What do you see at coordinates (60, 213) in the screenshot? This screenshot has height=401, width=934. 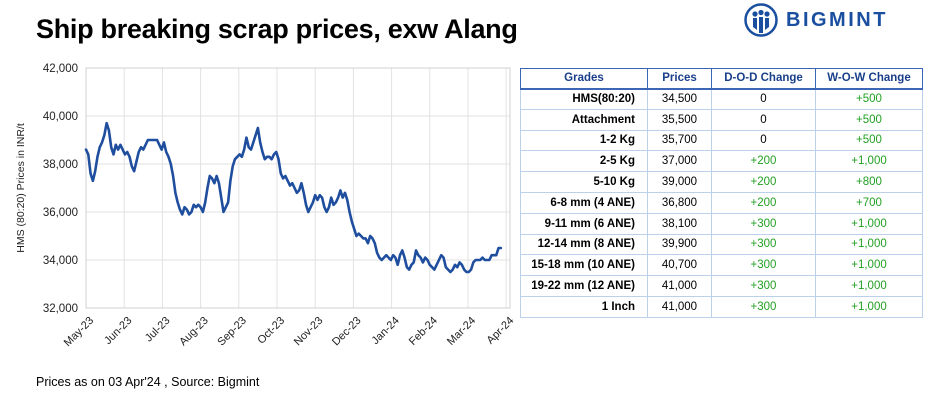 I see `y-tick-label: 36,000` at bounding box center [60, 213].